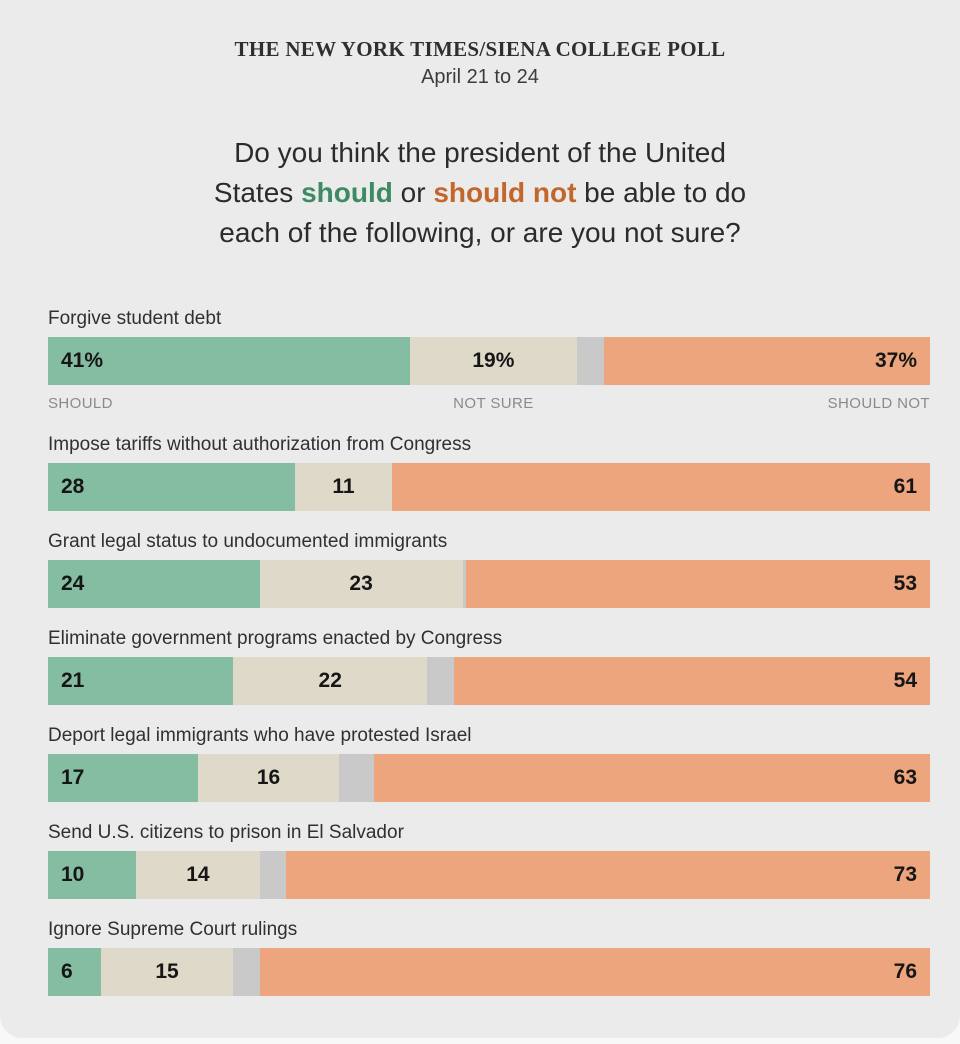  Describe the element at coordinates (92, 875) in the screenshot. I see `segment-should: 10` at that location.